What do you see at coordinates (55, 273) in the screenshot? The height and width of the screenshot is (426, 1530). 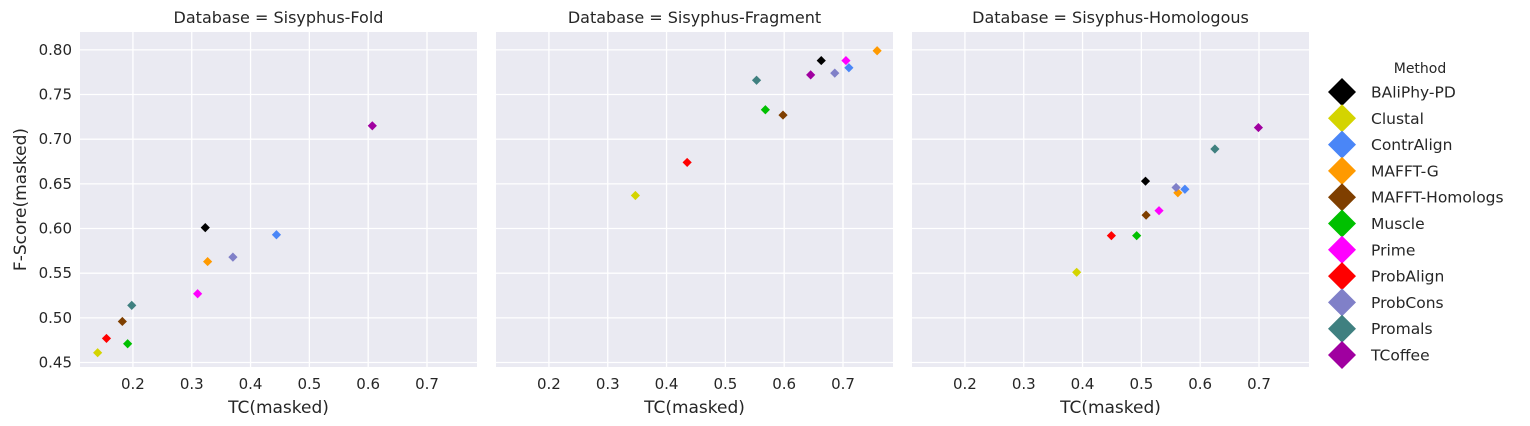 I see `y-tick-label: 0.55` at bounding box center [55, 273].